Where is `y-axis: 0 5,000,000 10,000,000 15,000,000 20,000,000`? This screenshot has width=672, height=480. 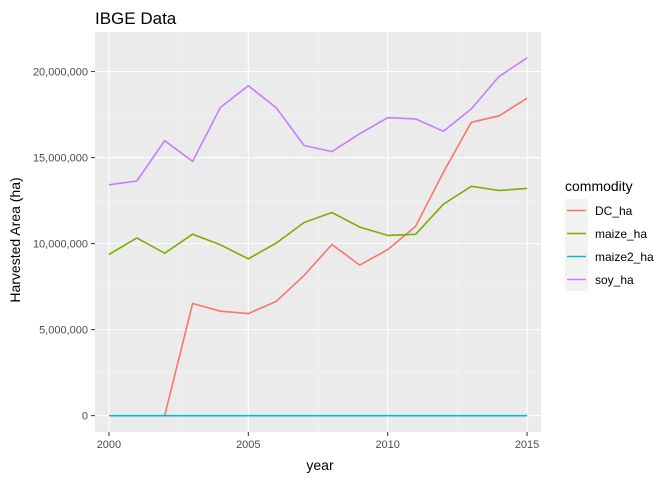 y-axis: 0 5,000,000 10,000,000 15,000,000 20,000,000 is located at coordinates (64, 245).